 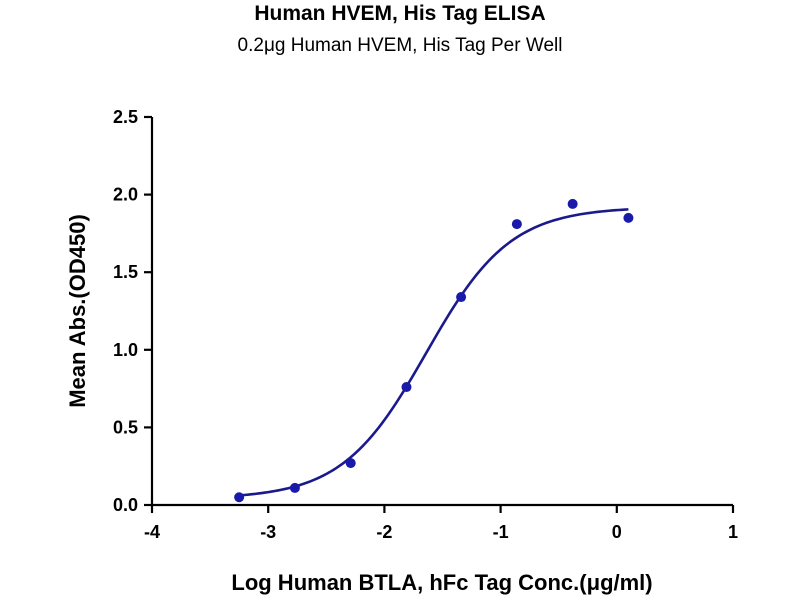 I want to click on y-tick-label: 1.5, so click(x=125, y=272).